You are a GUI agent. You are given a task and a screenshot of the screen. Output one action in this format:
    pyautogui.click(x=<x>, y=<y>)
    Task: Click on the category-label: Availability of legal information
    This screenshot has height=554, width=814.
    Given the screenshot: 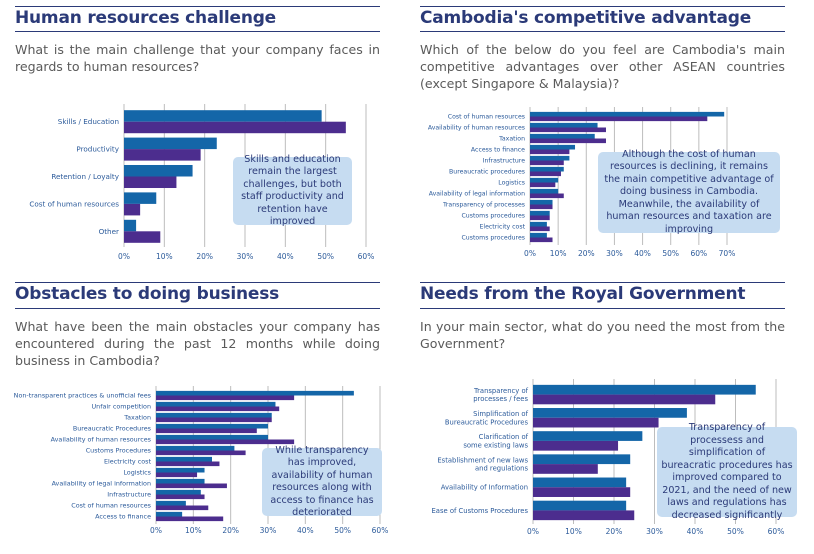 What is the action you would take?
    pyautogui.click(x=101, y=484)
    